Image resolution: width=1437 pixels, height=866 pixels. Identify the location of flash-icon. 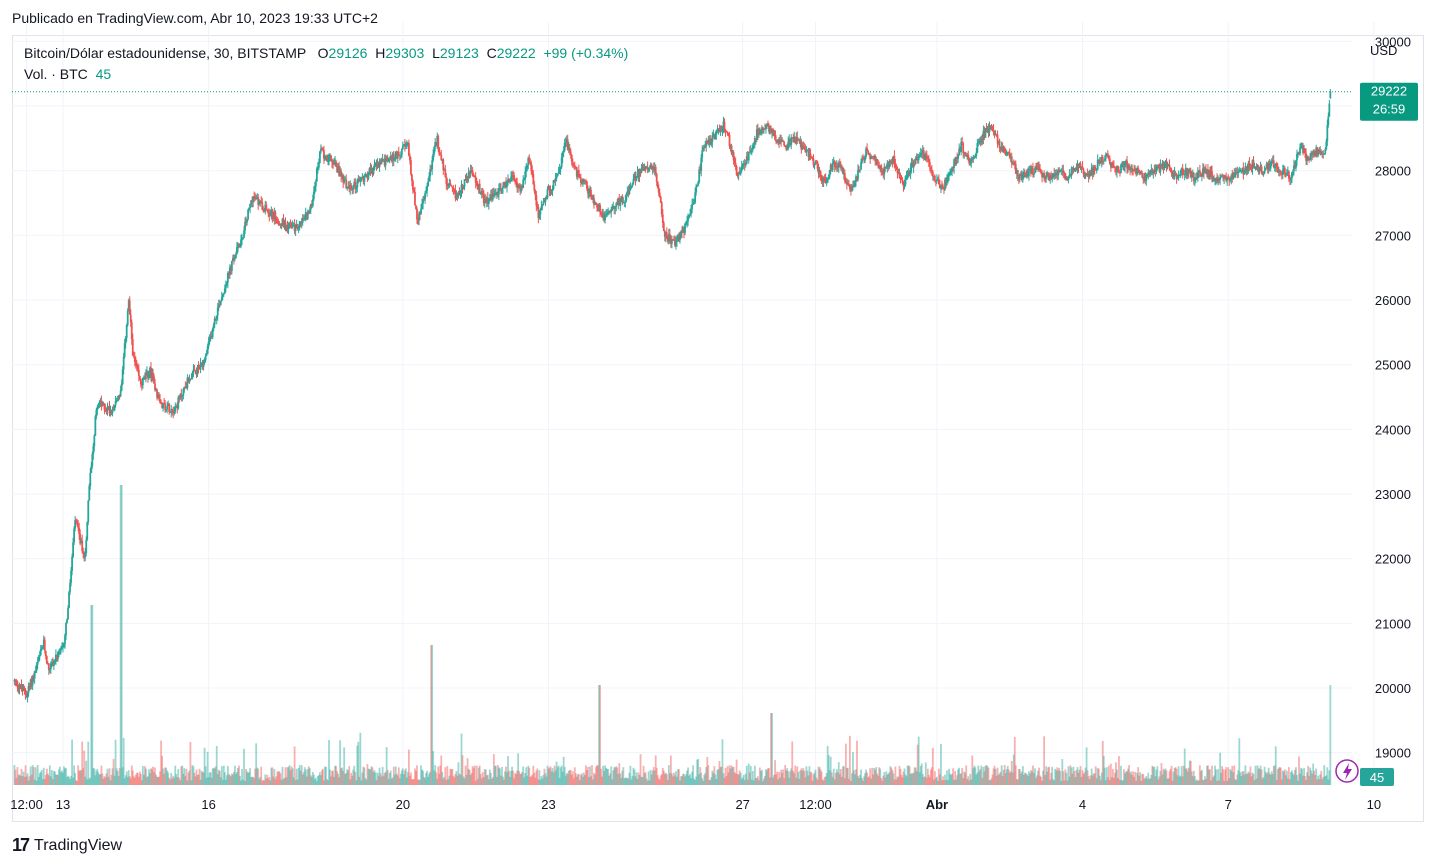
(1347, 771).